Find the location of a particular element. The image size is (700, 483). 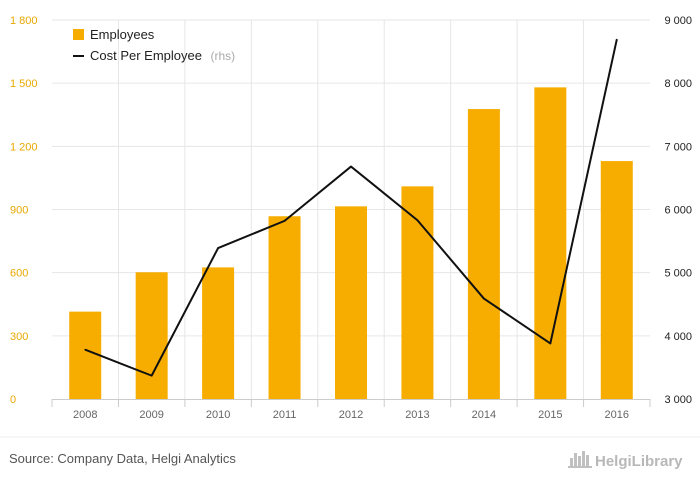

x-tick-label: 2010 is located at coordinates (218, 415).